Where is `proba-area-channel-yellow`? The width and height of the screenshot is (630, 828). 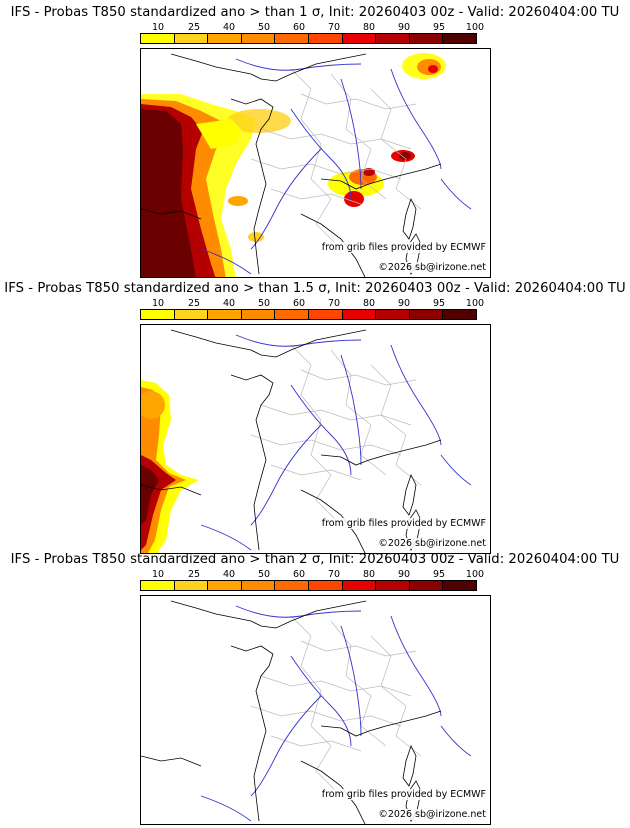
proba-area-channel-yellow is located at coordinates (218, 134).